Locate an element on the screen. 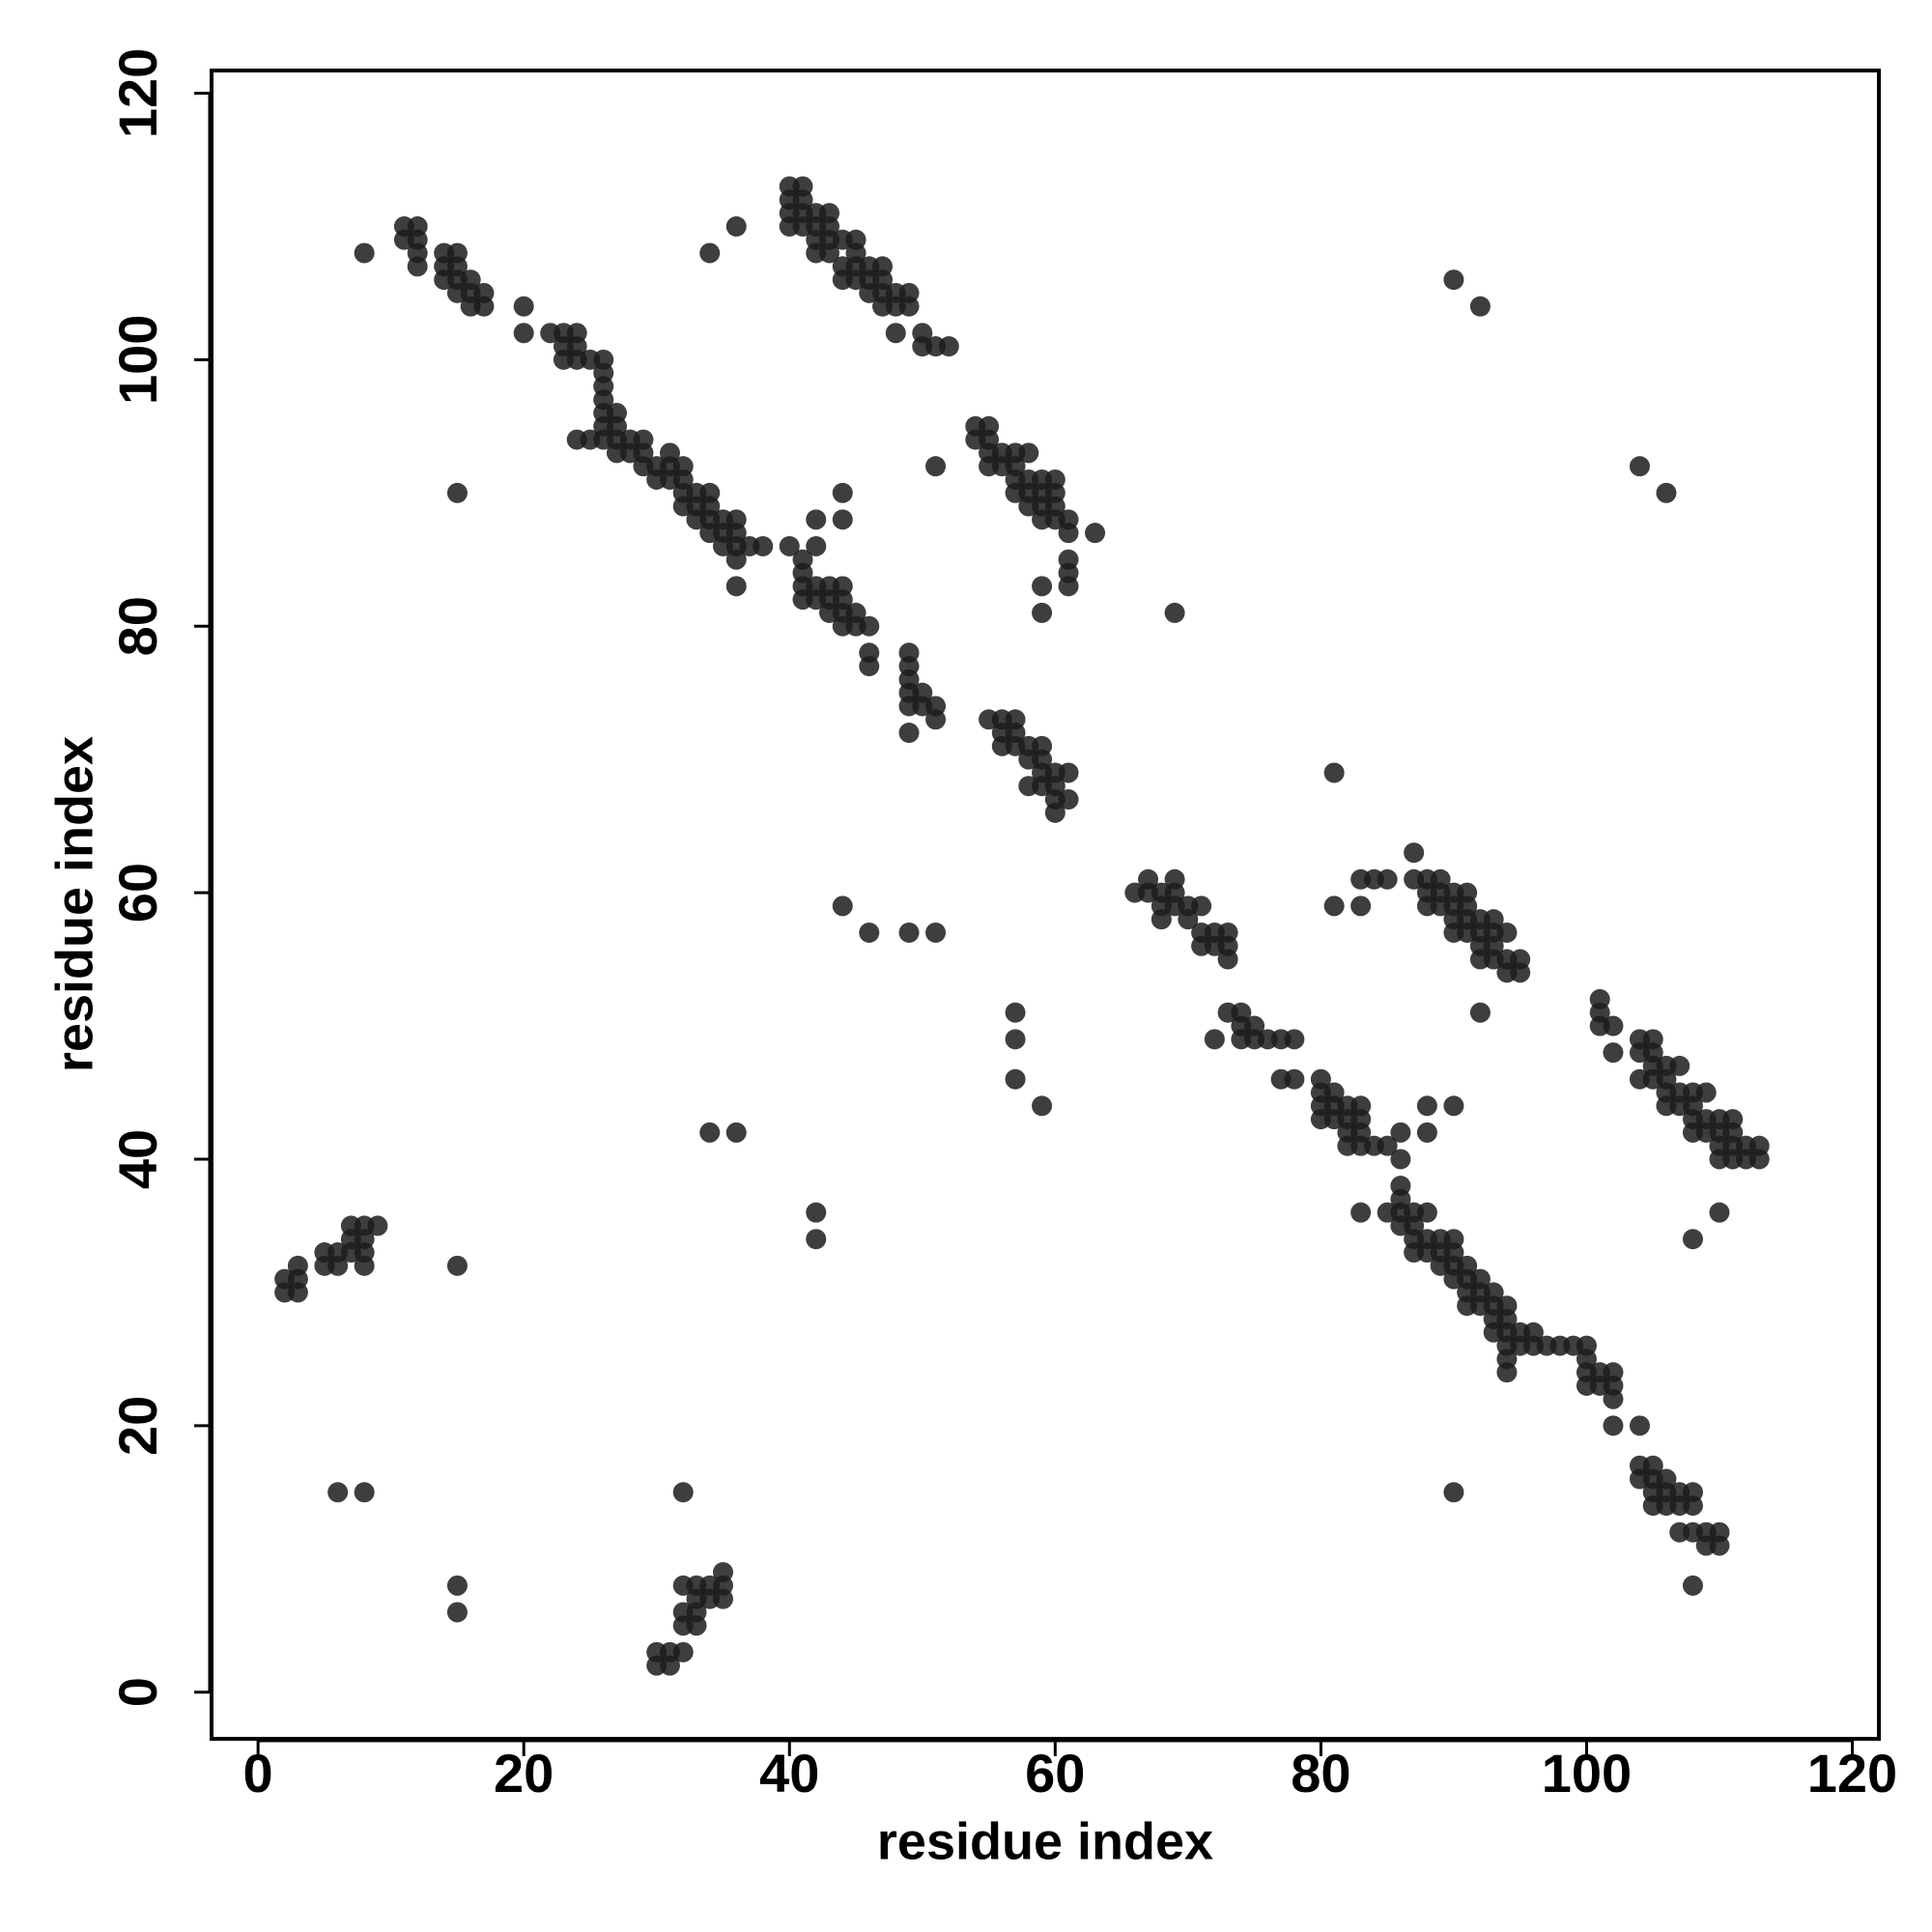 The height and width of the screenshot is (1932, 1932). y-tick-label: 100 is located at coordinates (137, 360).